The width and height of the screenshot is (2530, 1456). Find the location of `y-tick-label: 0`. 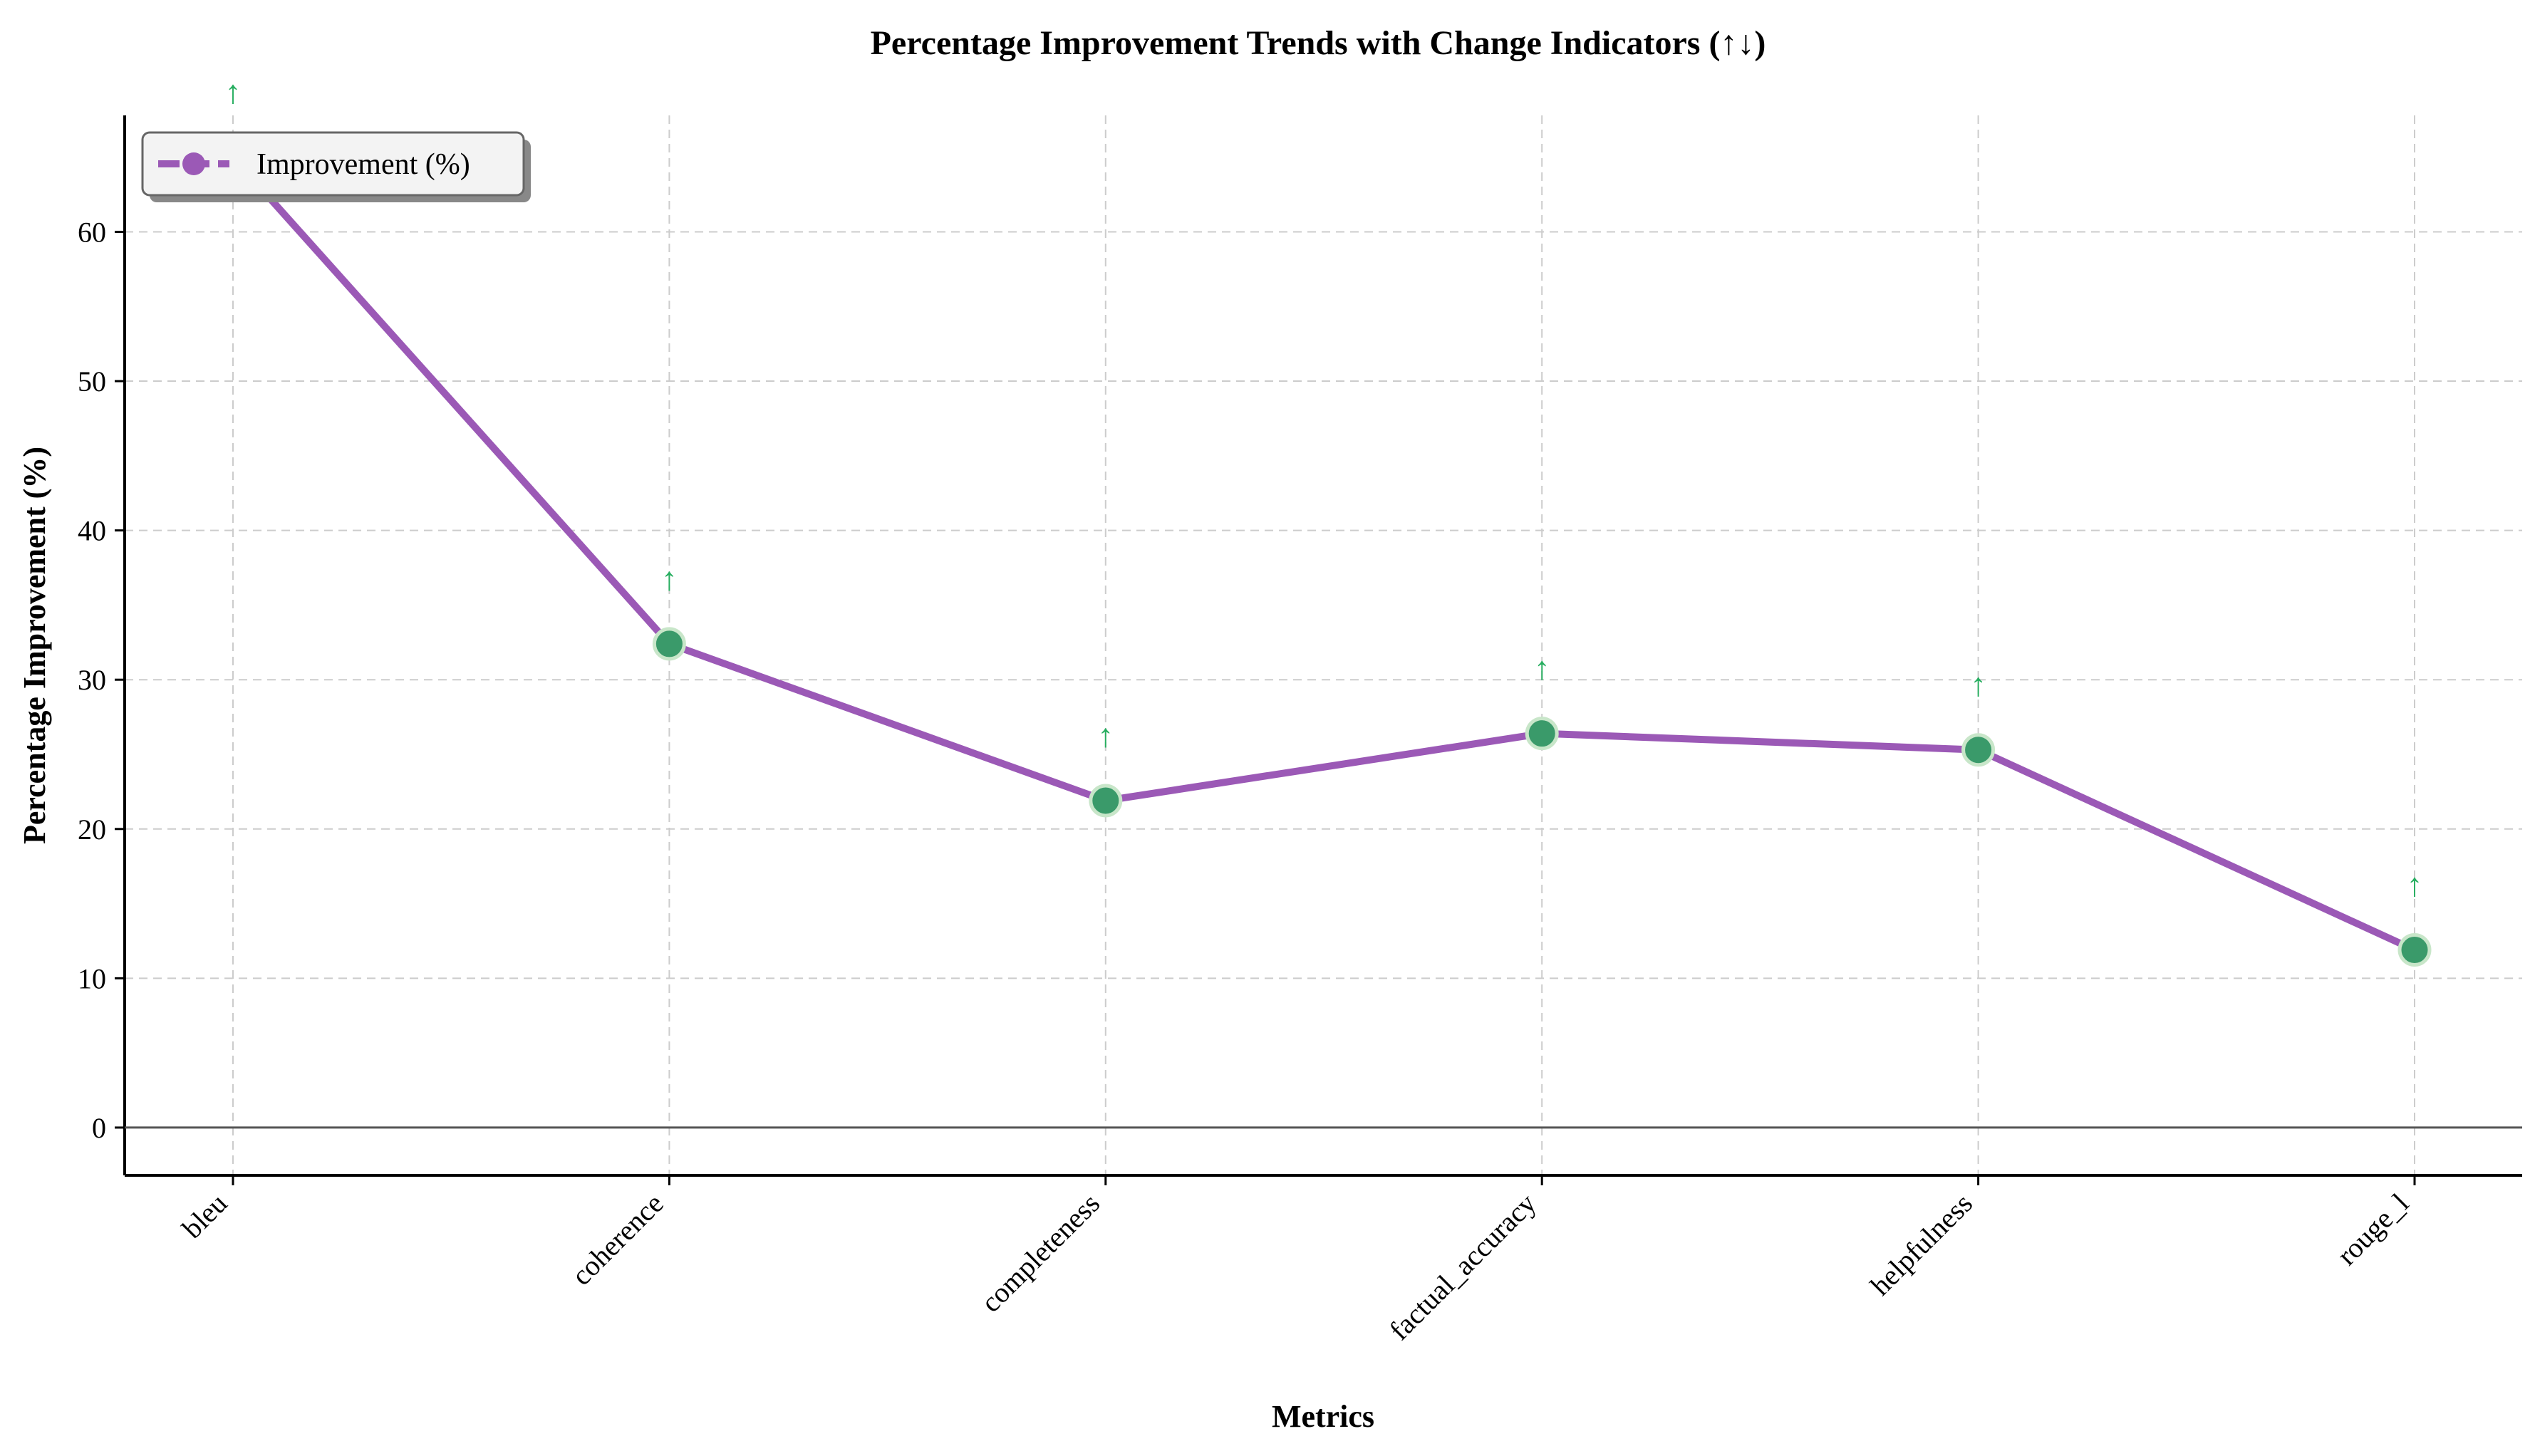

y-tick-label: 0 is located at coordinates (99, 1128).